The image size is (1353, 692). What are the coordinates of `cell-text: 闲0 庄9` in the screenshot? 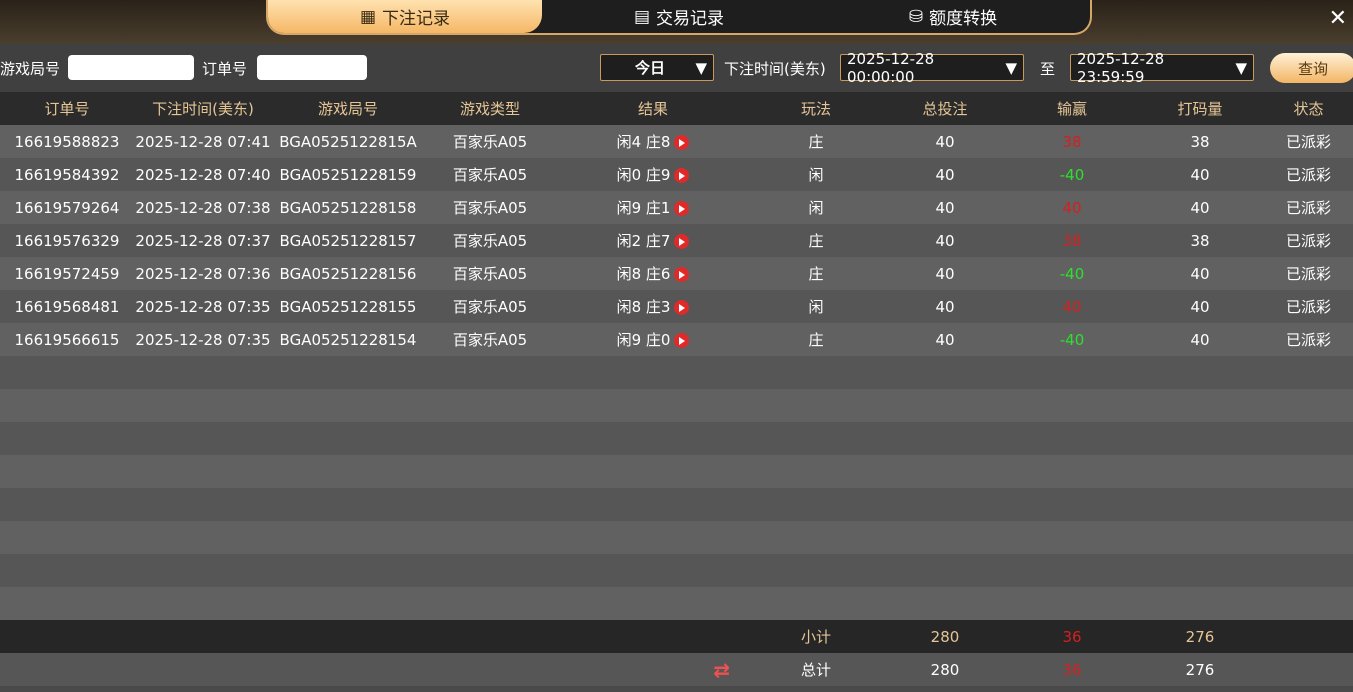 It's located at (643, 175).